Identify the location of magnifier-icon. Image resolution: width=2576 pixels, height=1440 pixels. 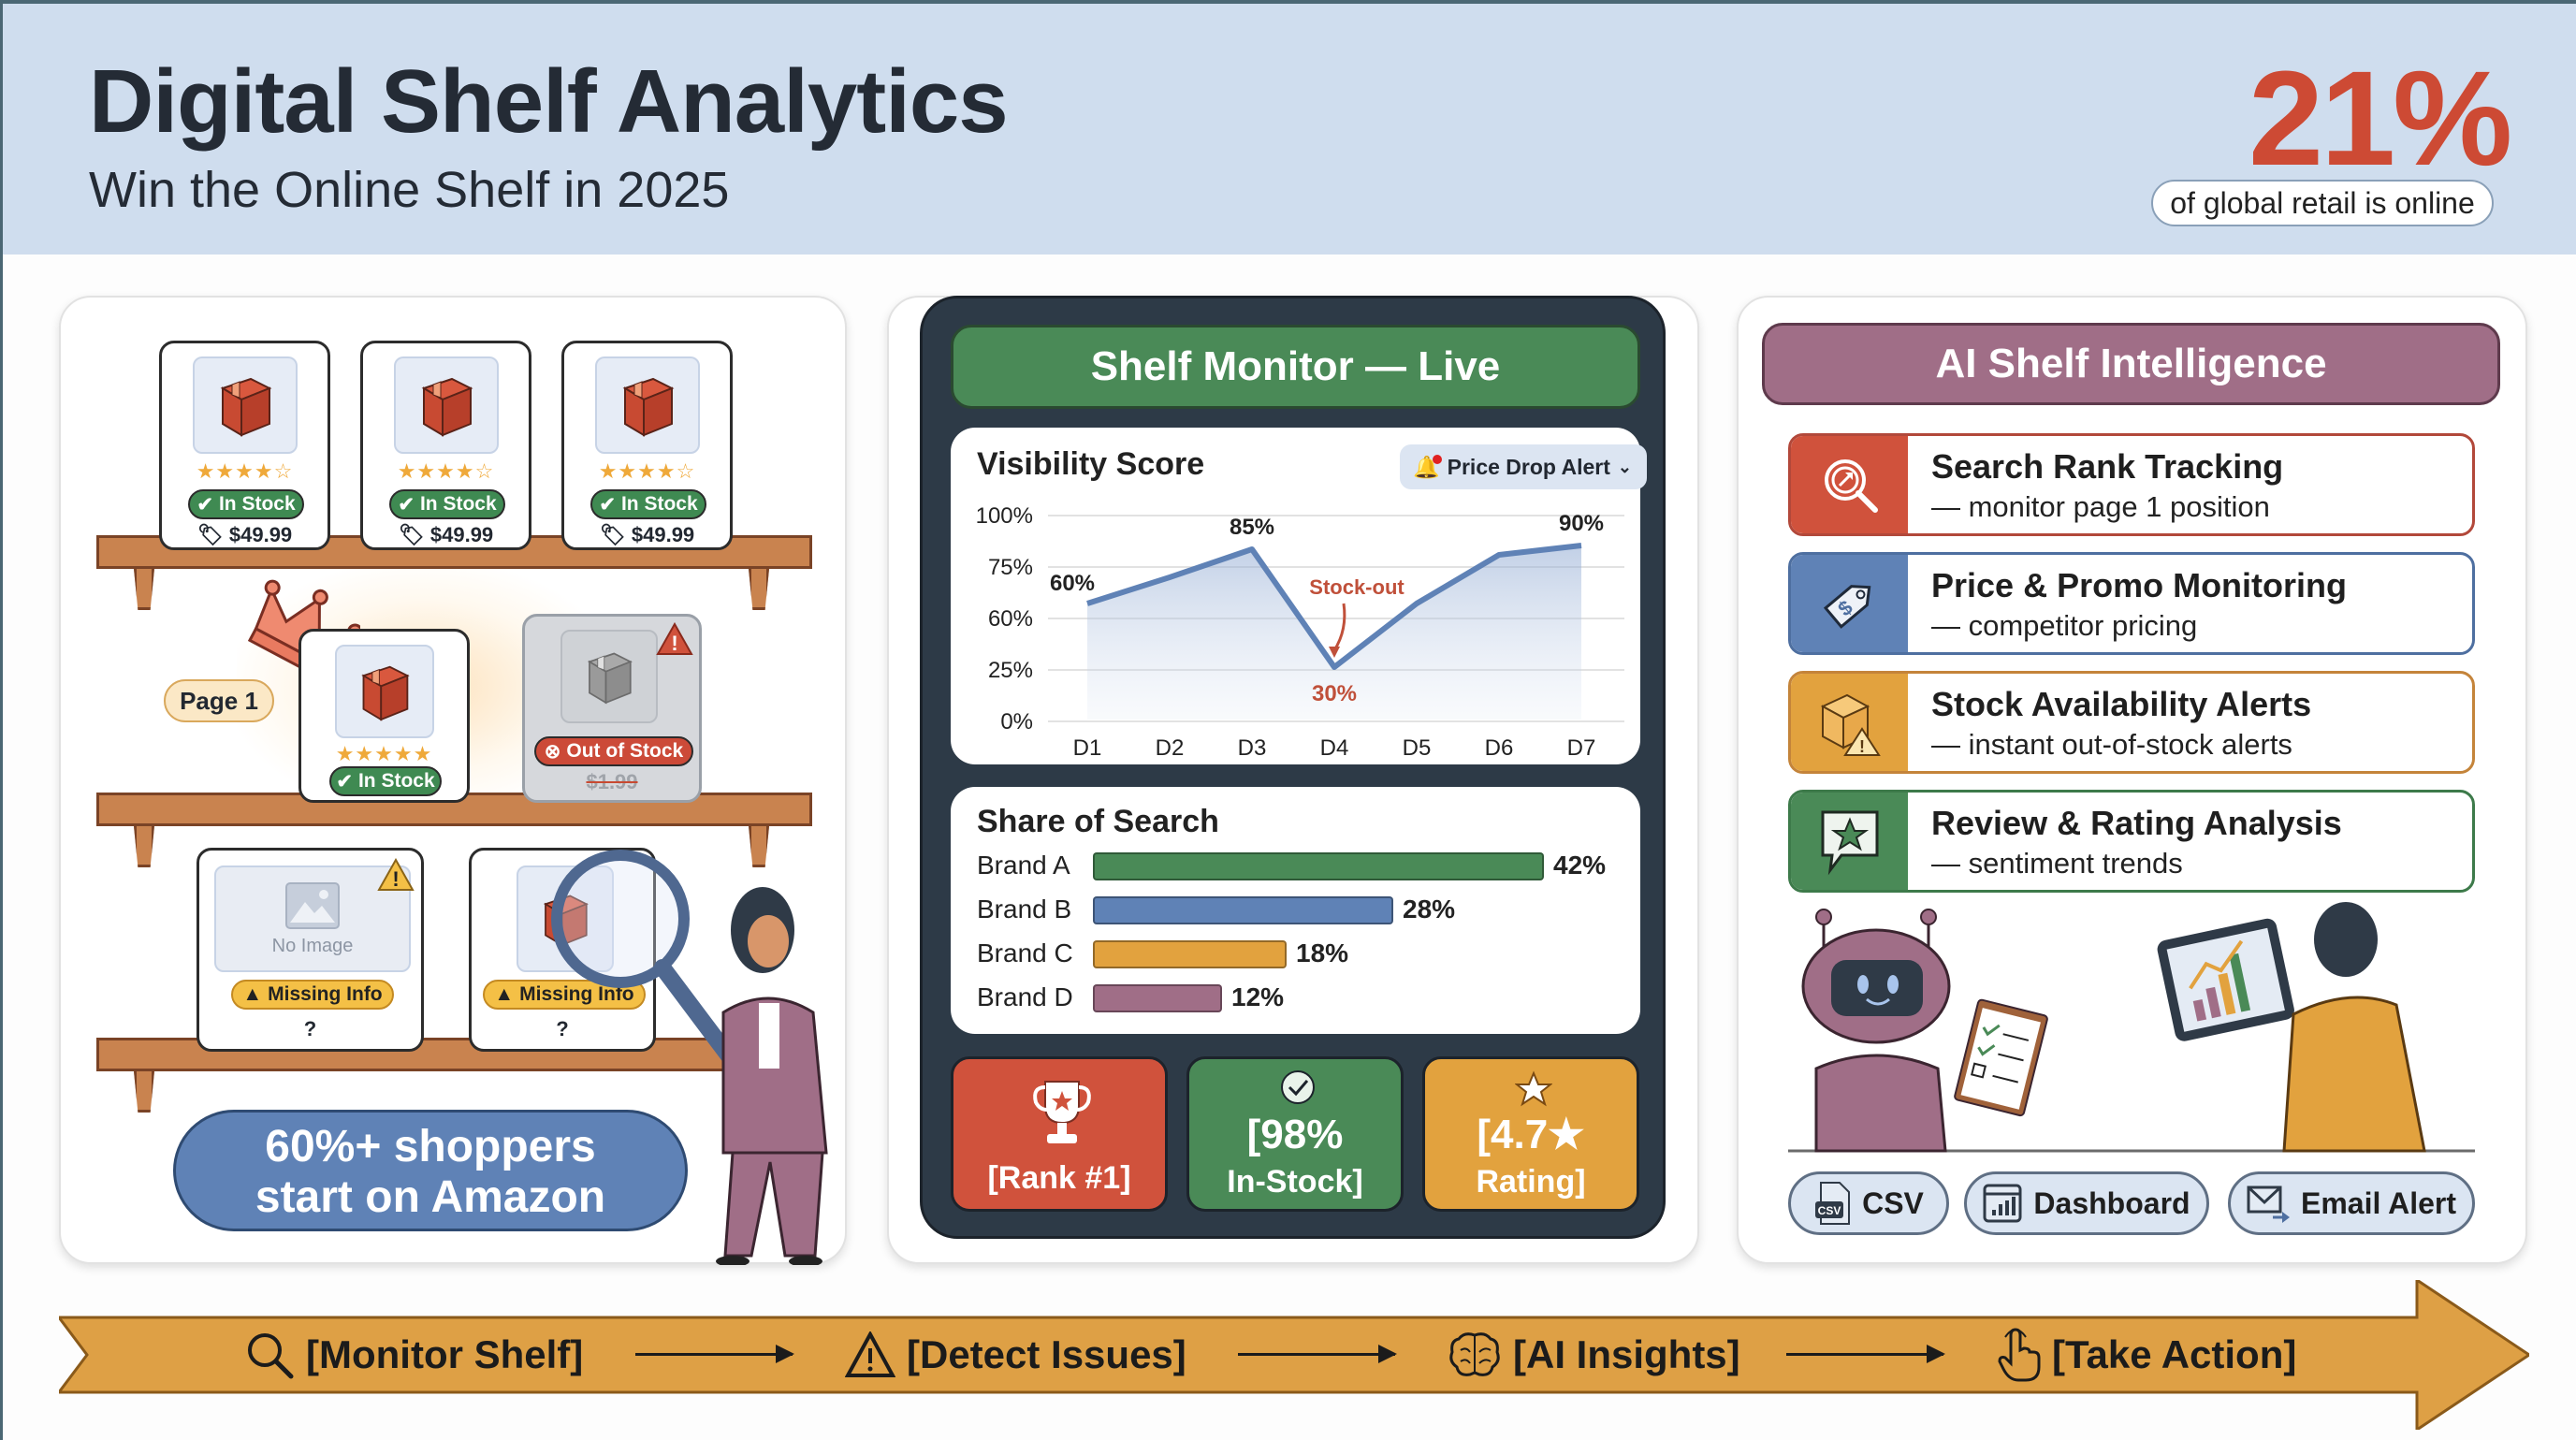
(271, 1356).